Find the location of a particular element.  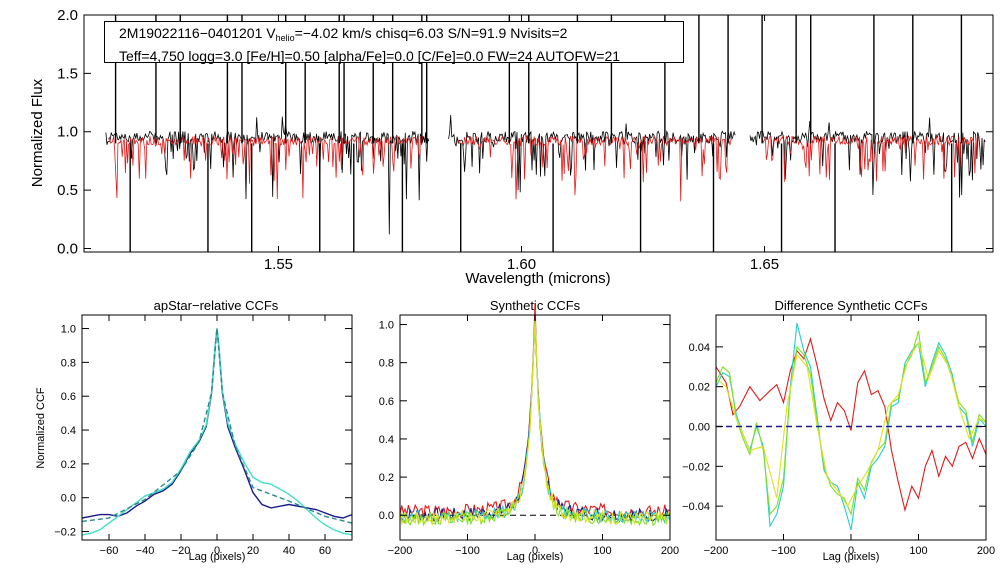

ccf-synthetic-lines is located at coordinates (535, 415).